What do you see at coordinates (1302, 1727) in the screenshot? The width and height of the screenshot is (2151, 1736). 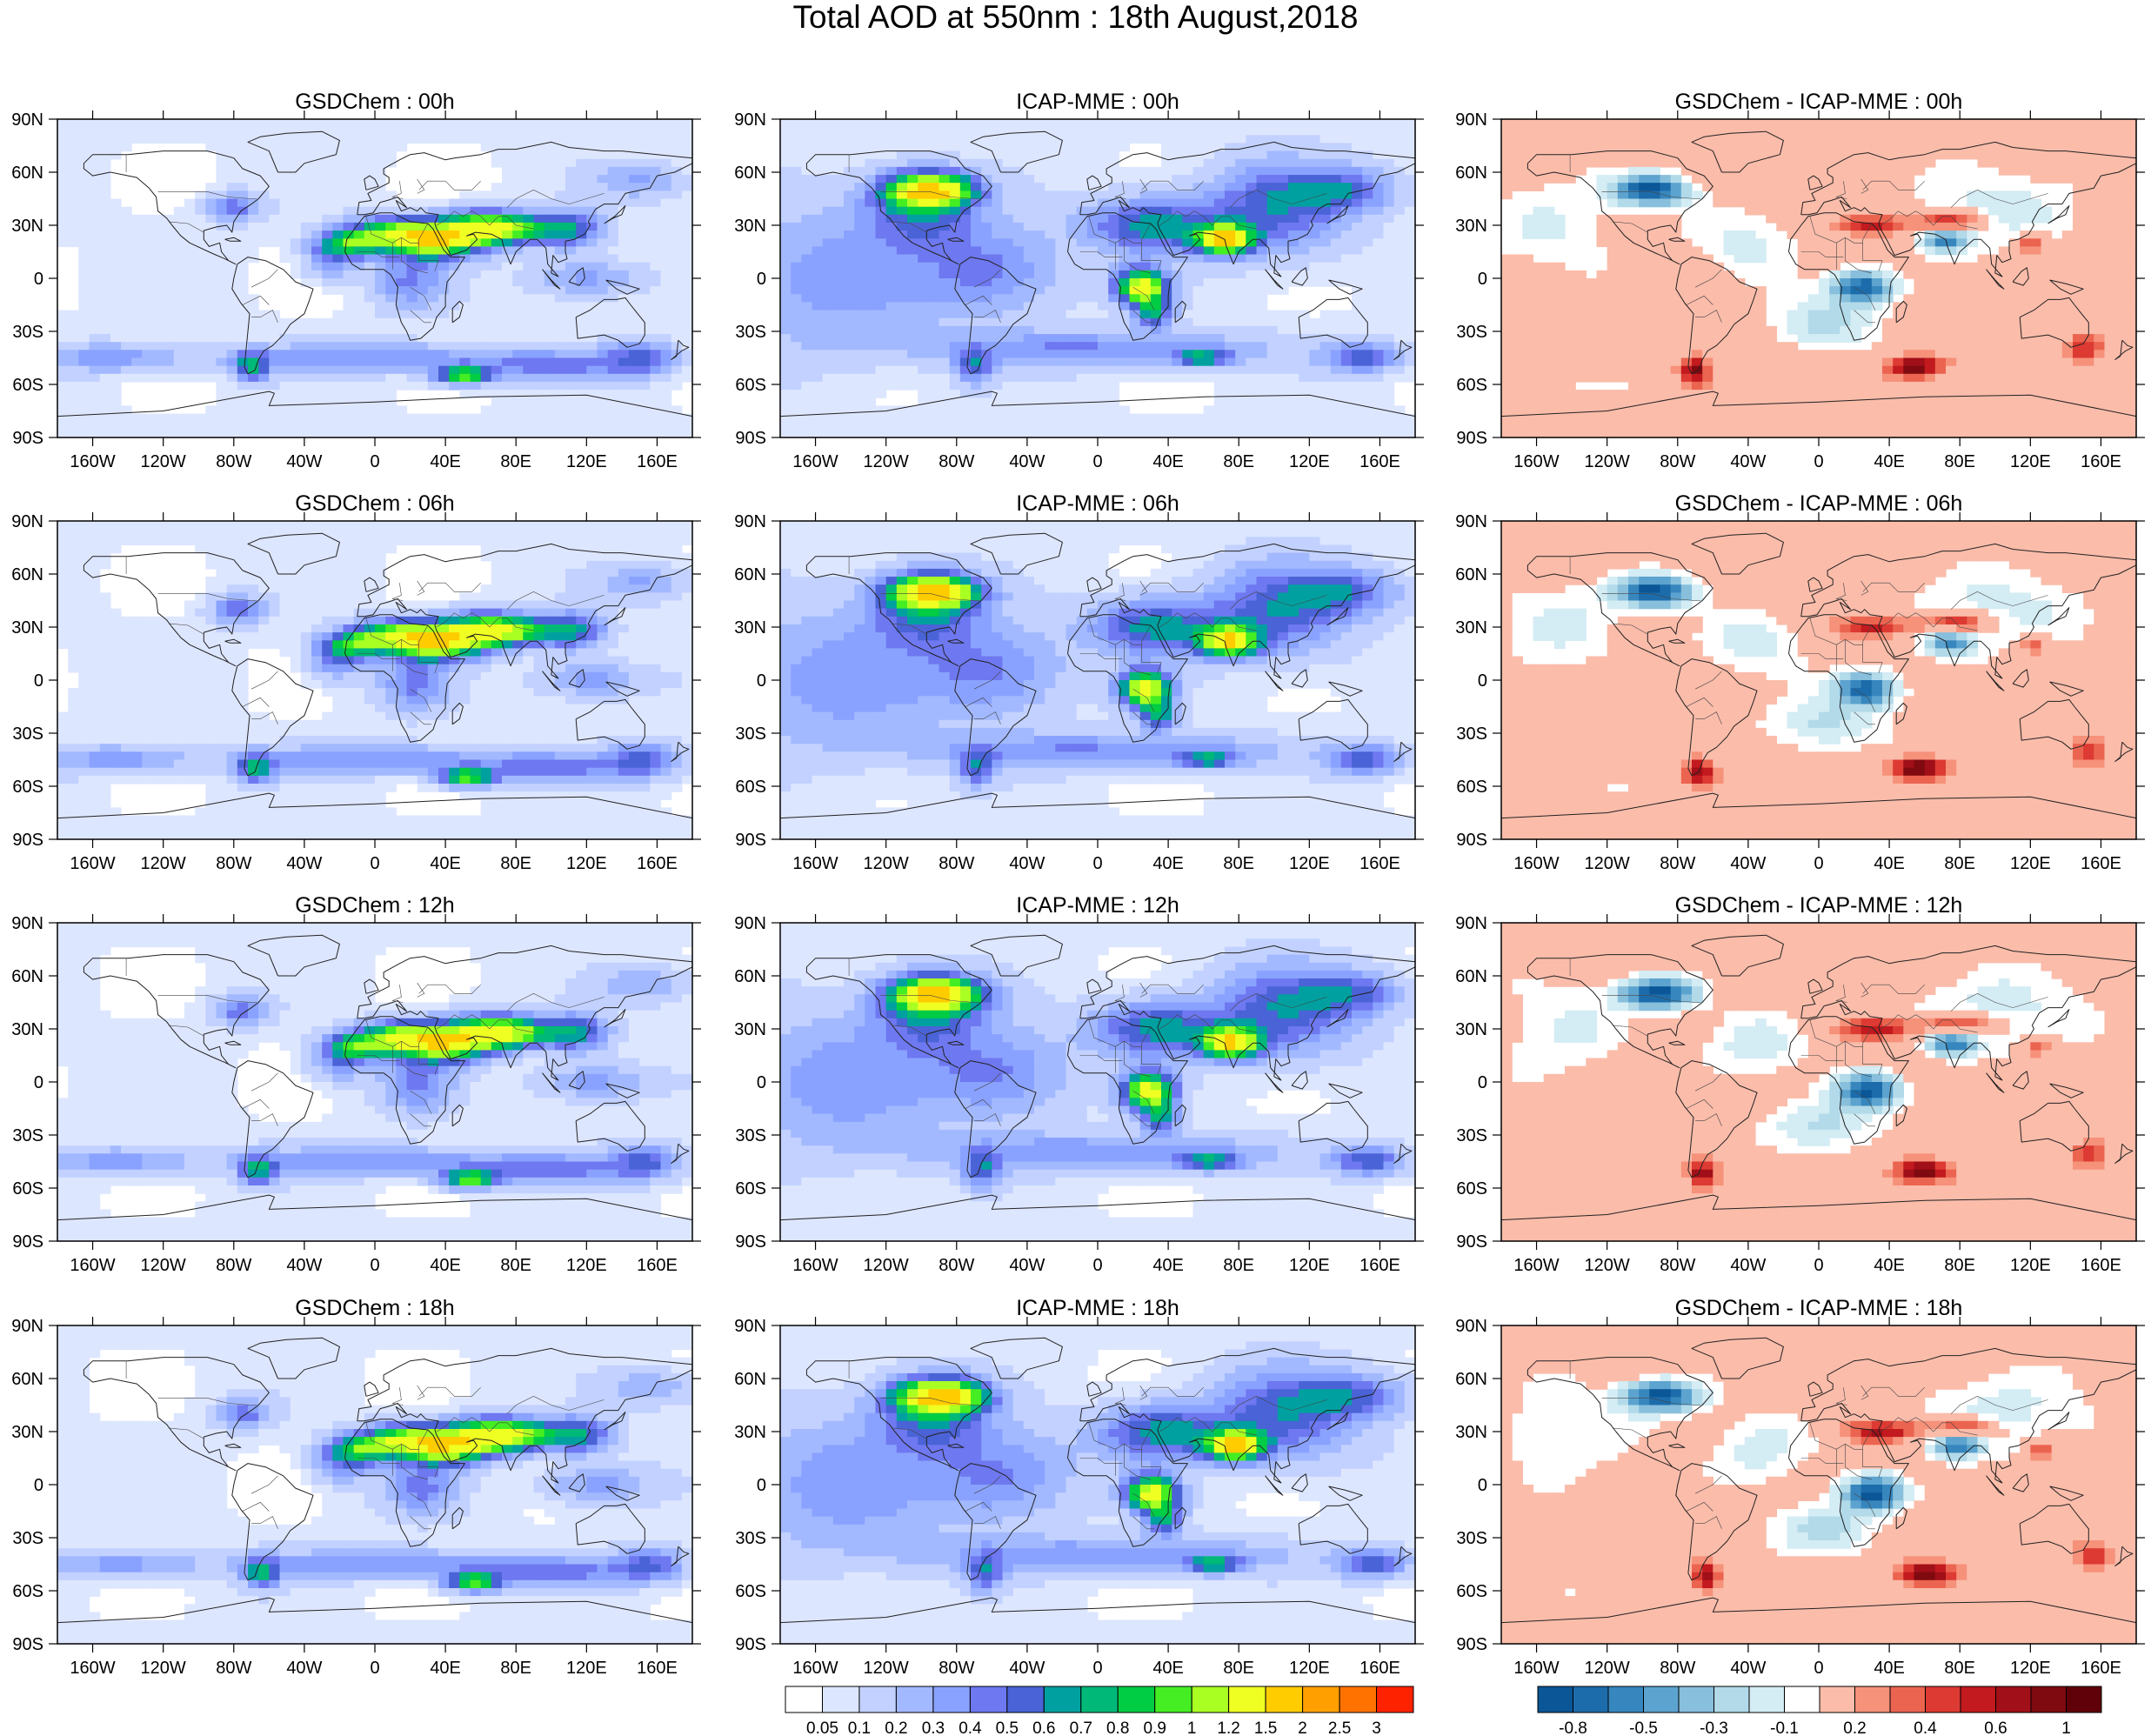 I see `colorbar-label: 2` at bounding box center [1302, 1727].